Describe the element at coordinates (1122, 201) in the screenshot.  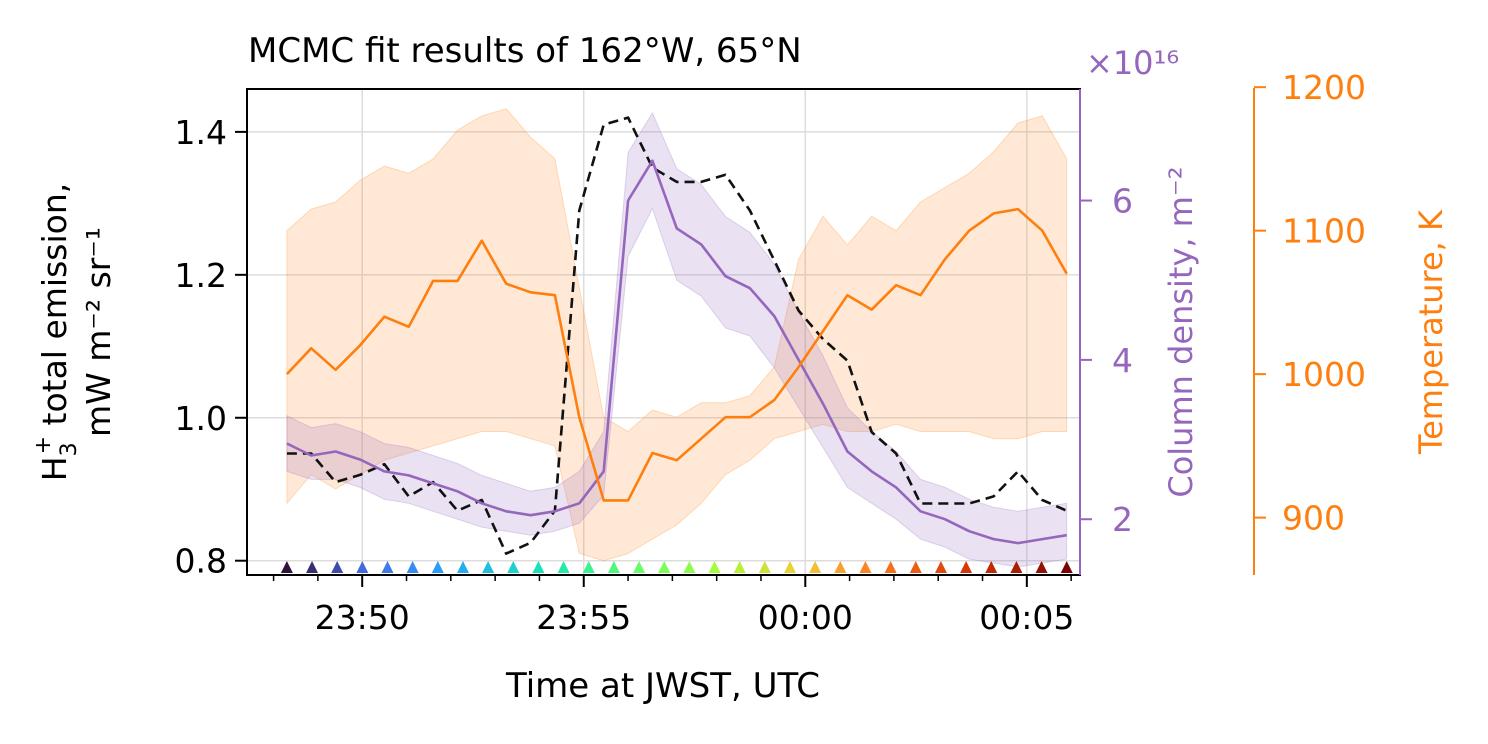
I see `density-tick-label: 6` at that location.